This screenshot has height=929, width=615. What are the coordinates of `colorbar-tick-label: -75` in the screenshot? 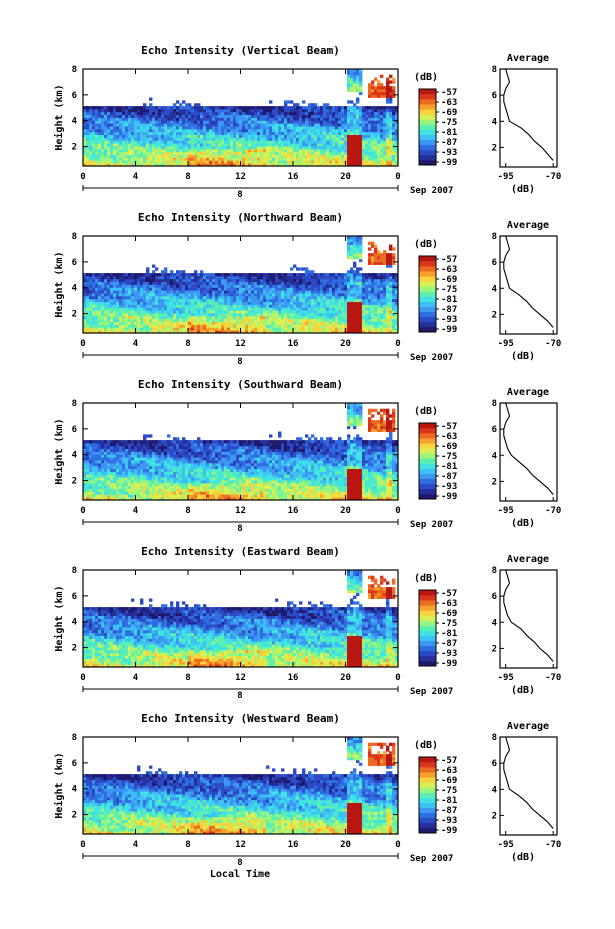 It's located at (449, 290).